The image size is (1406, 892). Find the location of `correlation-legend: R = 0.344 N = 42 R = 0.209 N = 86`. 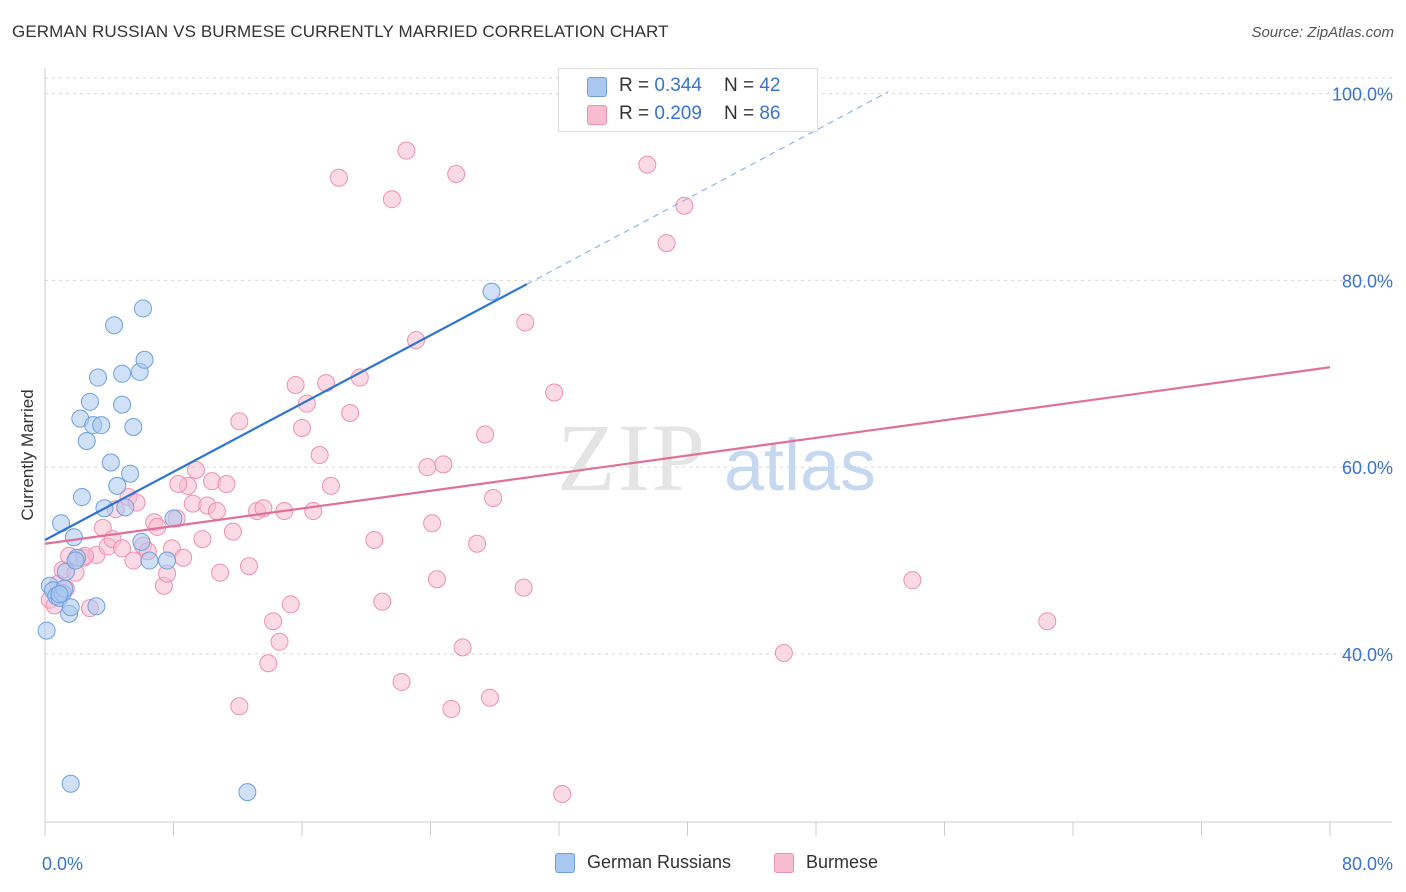

correlation-legend: R = 0.344 N = 42 R = 0.209 N = 86 is located at coordinates (688, 100).